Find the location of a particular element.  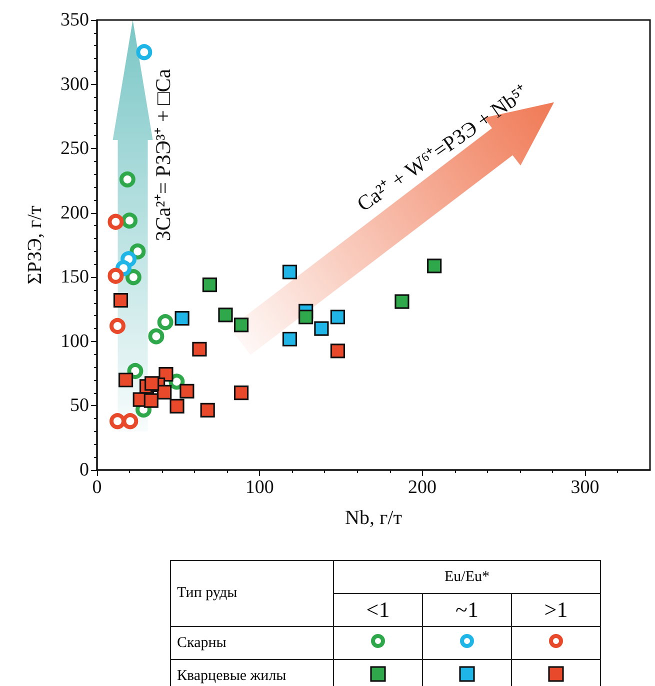

x-tick-label: 200 is located at coordinates (422, 487).